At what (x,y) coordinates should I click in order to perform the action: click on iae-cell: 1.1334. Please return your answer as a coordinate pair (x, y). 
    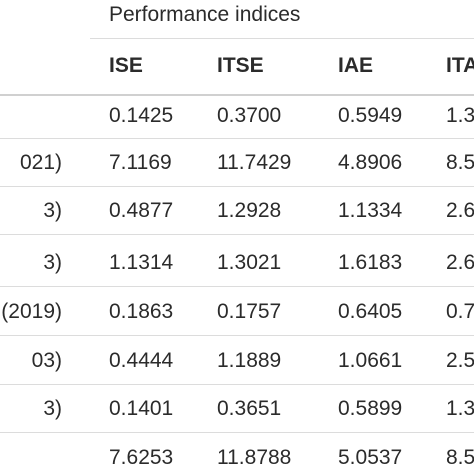
    Looking at the image, I should click on (370, 210).